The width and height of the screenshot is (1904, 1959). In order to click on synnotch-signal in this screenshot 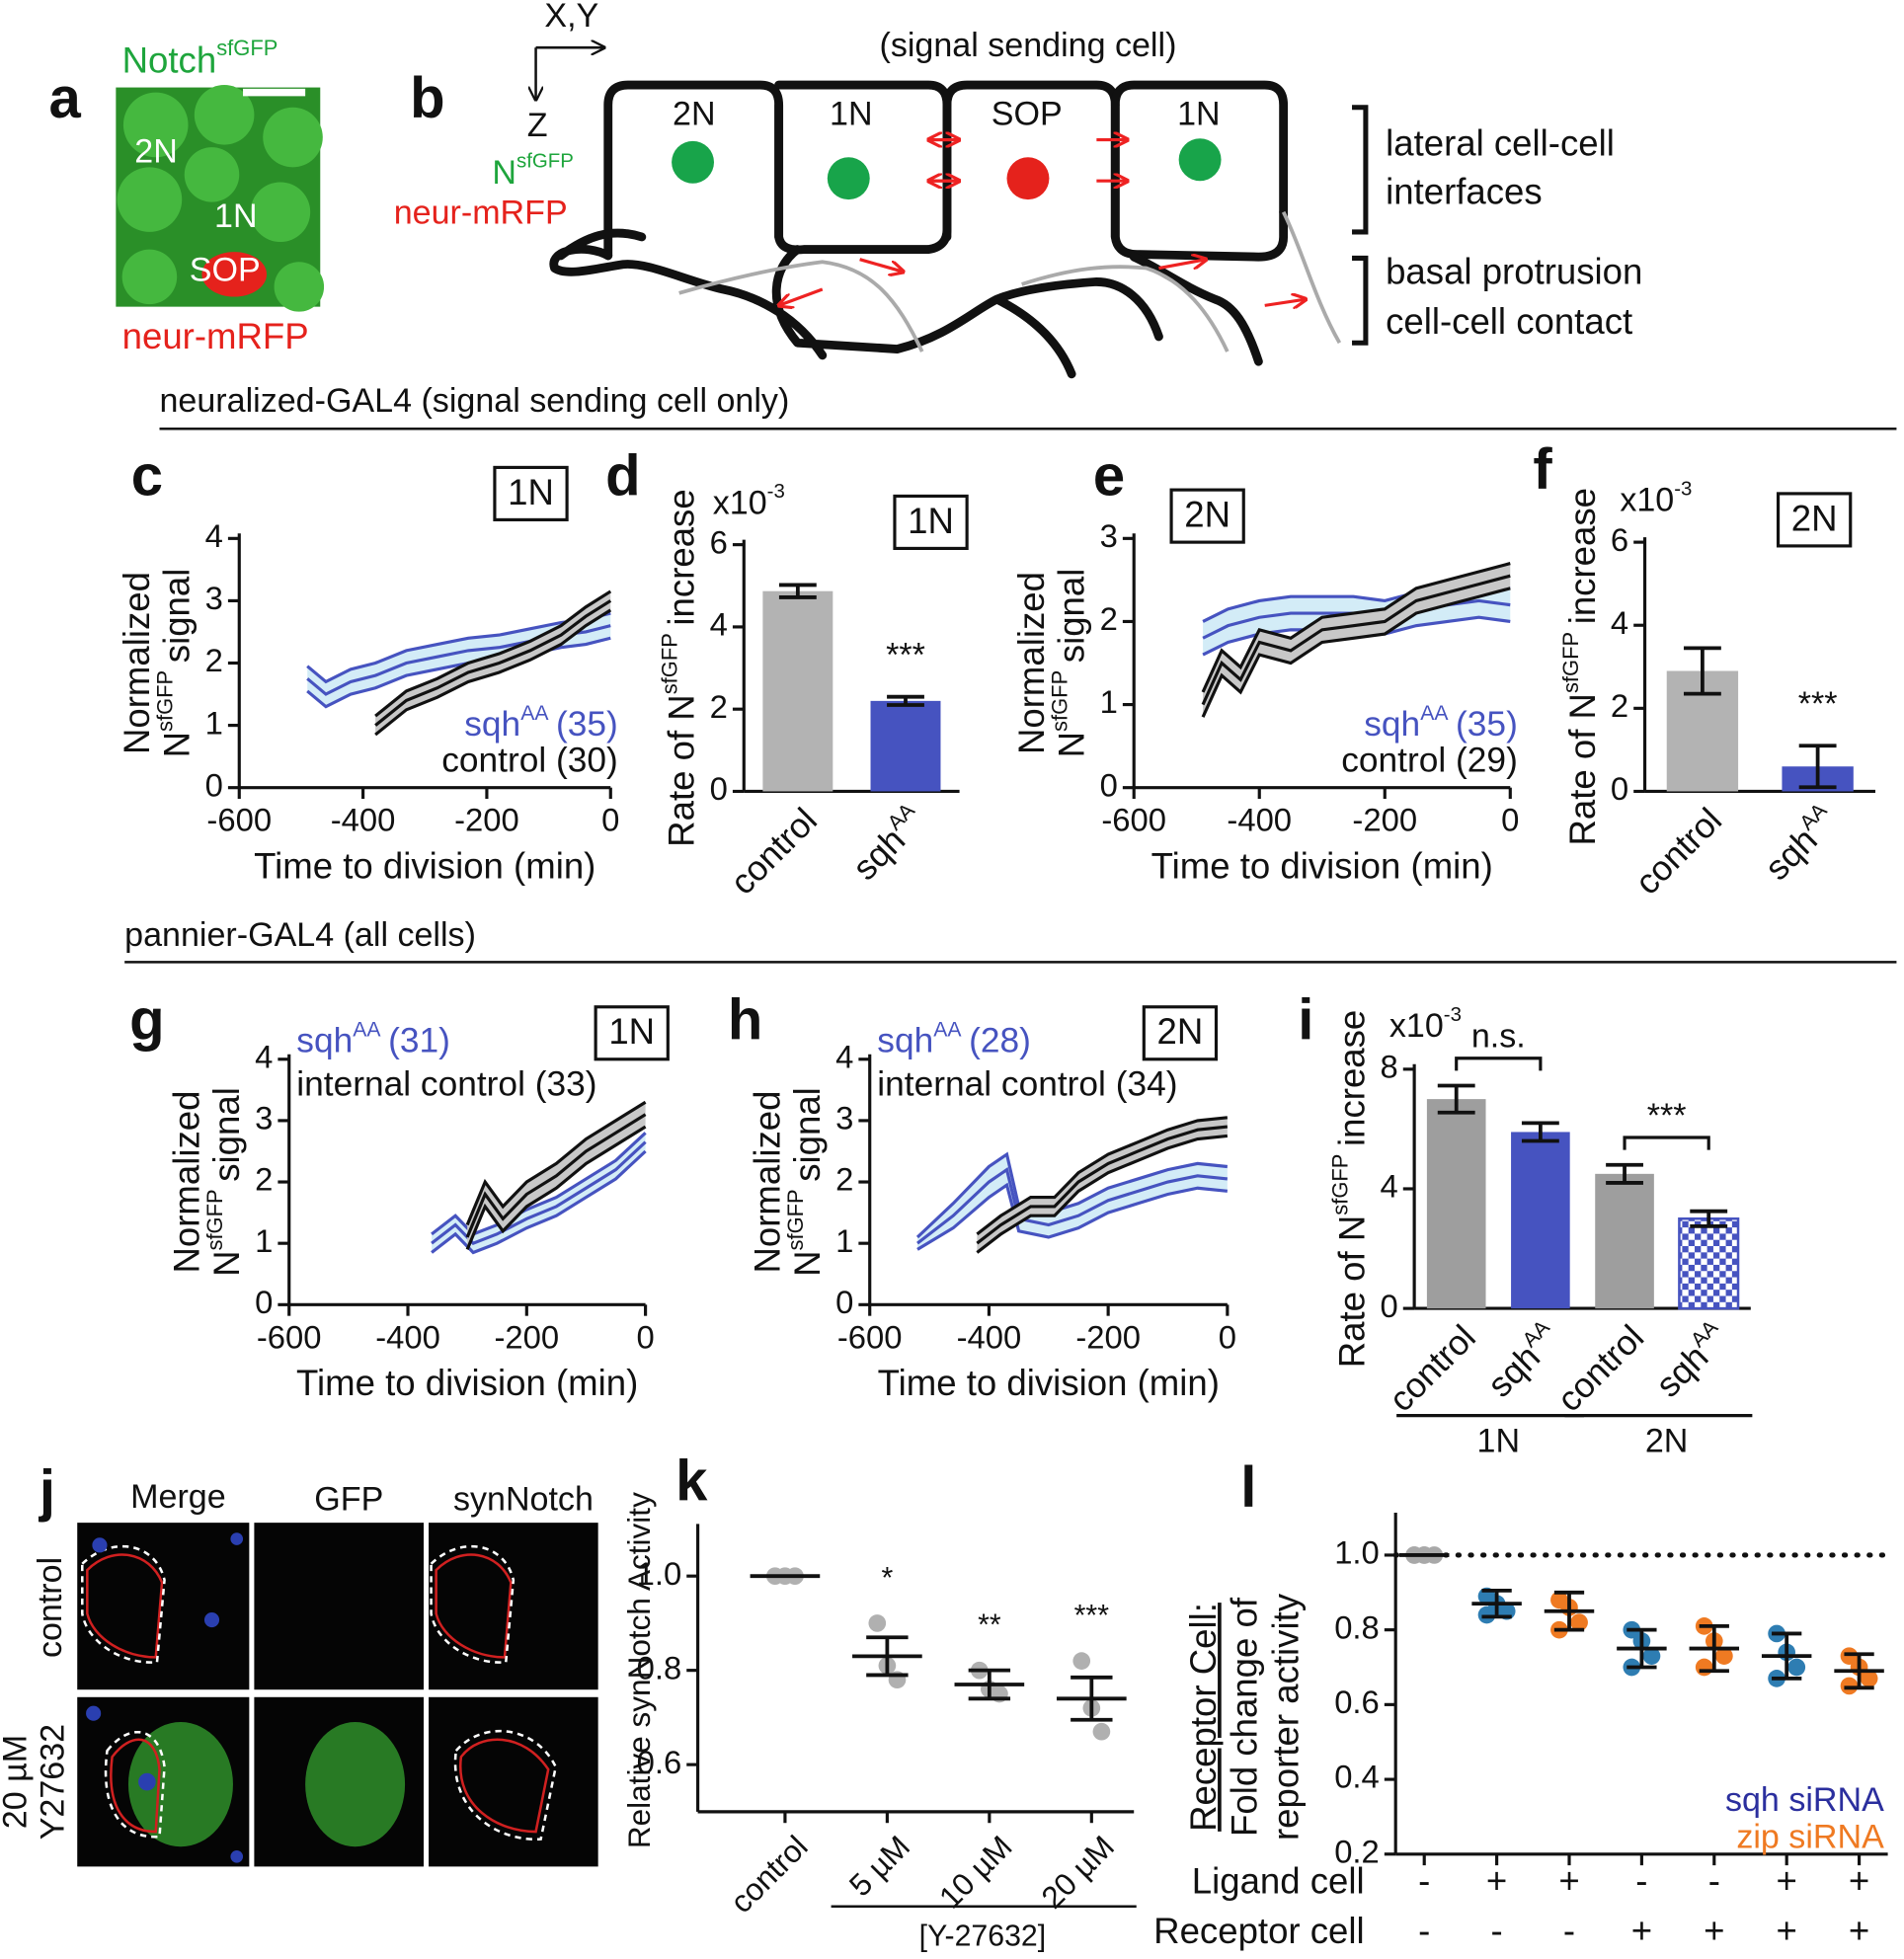, I will do `click(318, 1694)`.